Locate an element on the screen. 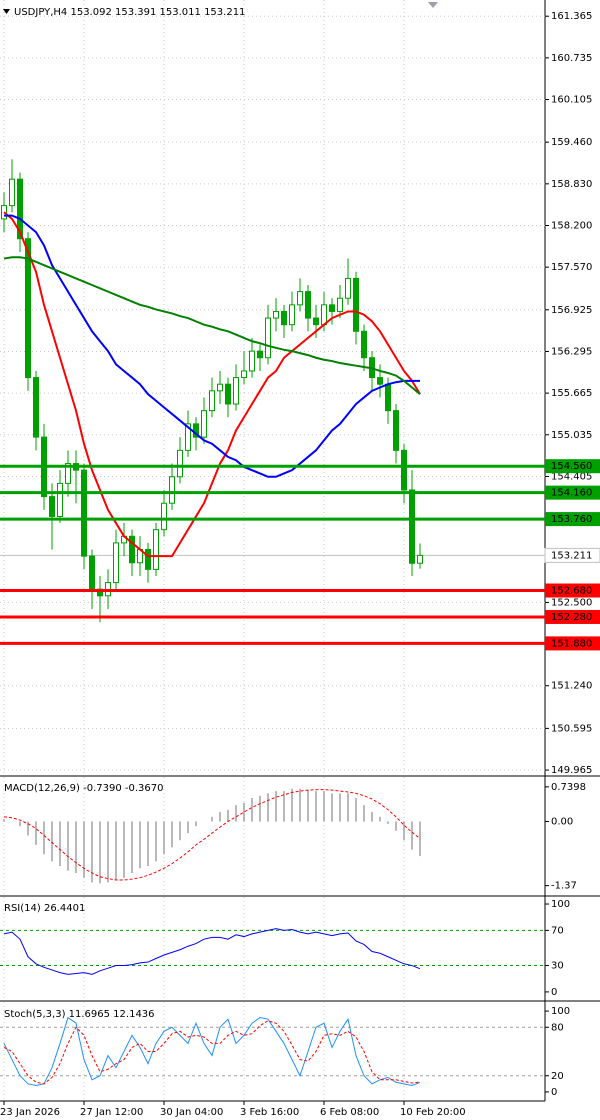  y-tick-label: 157.570 is located at coordinates (571, 267).